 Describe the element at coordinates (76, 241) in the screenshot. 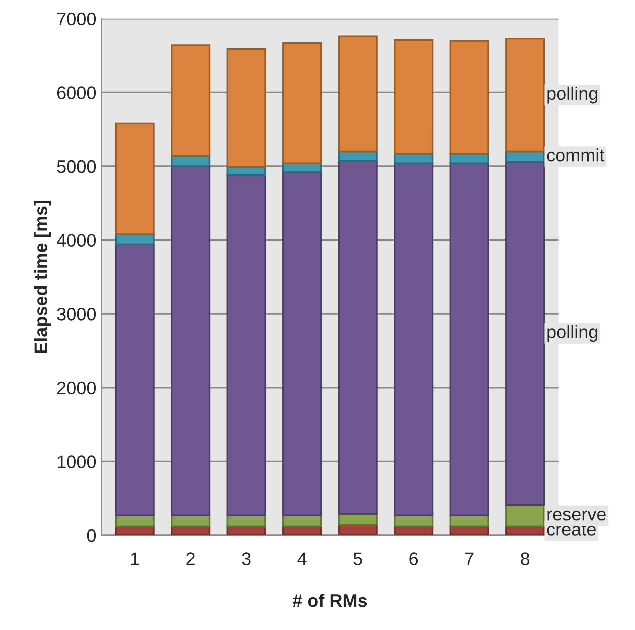

I see `y-tick-label: 4000` at that location.